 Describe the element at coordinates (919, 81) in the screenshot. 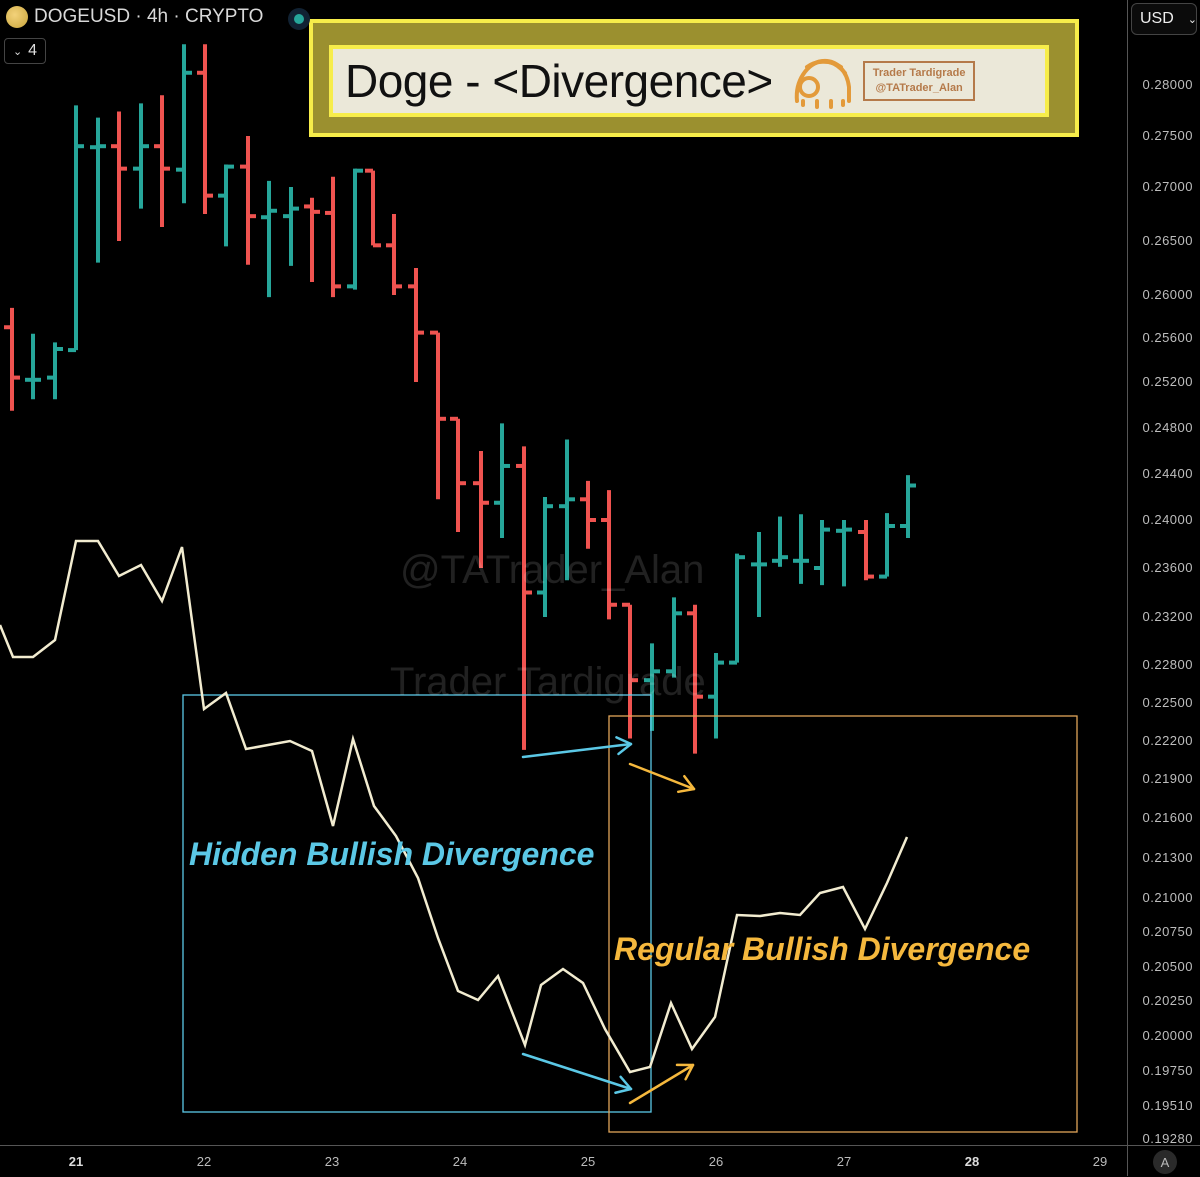

I see `brand-badge: Trader Tardigrade @TATrader_Alan` at that location.